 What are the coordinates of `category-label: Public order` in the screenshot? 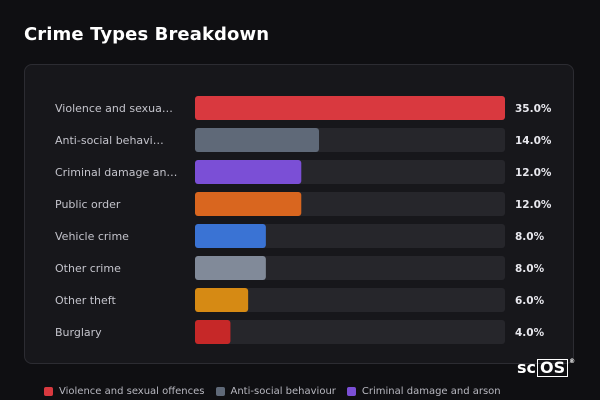 It's located at (88, 204).